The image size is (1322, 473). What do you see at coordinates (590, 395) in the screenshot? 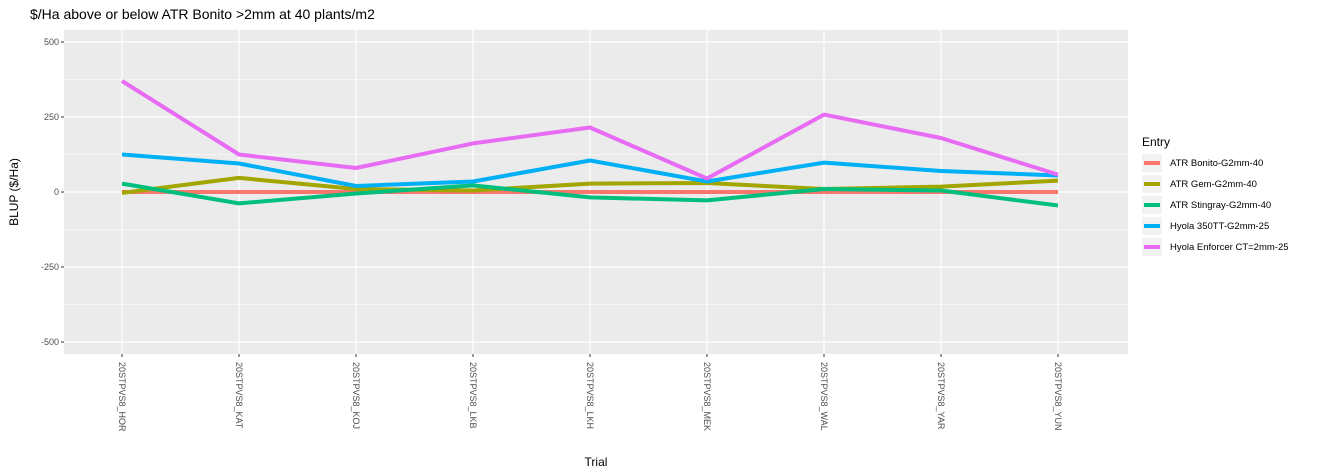
I see `x-tick-label: 20STPVS8_LKH` at bounding box center [590, 395].